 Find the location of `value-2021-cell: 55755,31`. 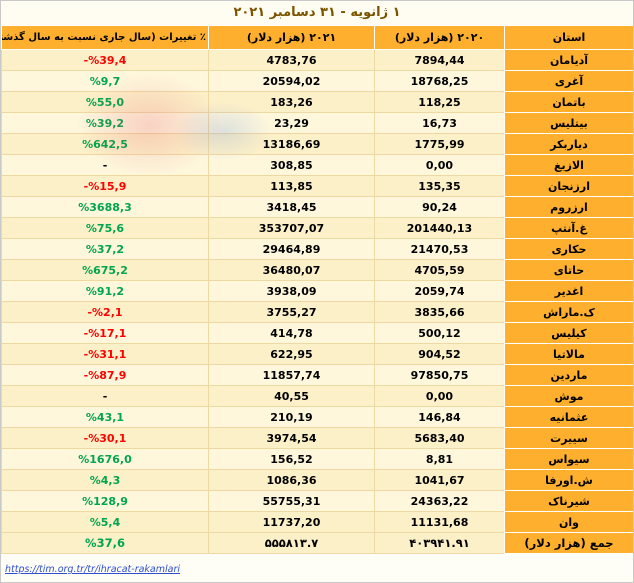

value-2021-cell: 55755,31 is located at coordinates (291, 501).